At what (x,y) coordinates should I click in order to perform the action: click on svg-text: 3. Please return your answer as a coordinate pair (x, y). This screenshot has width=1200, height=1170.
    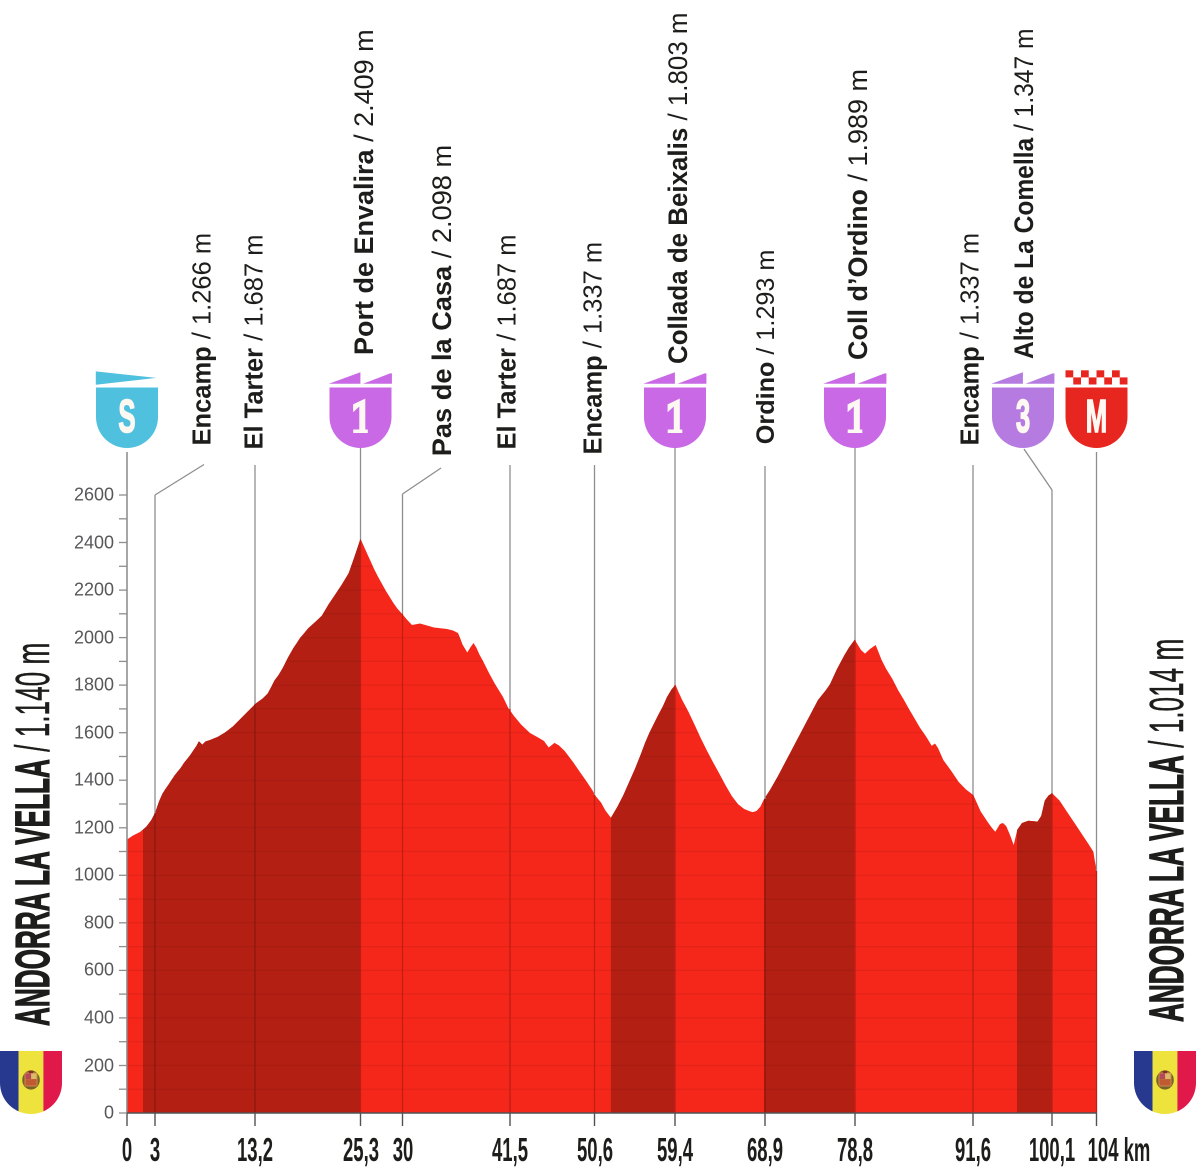
    Looking at the image, I should click on (1023, 416).